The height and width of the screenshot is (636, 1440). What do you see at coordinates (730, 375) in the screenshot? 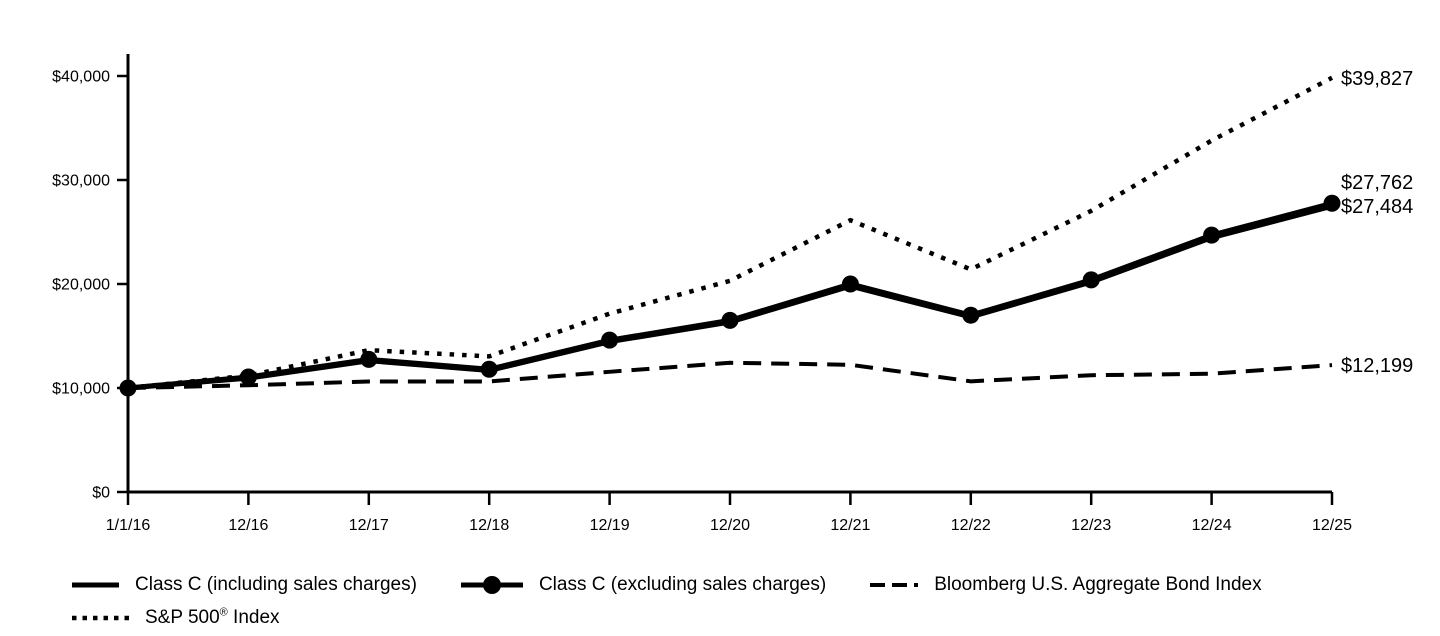
I see `series-line-bloomberg-u-s-aggregate-bond-index` at bounding box center [730, 375].